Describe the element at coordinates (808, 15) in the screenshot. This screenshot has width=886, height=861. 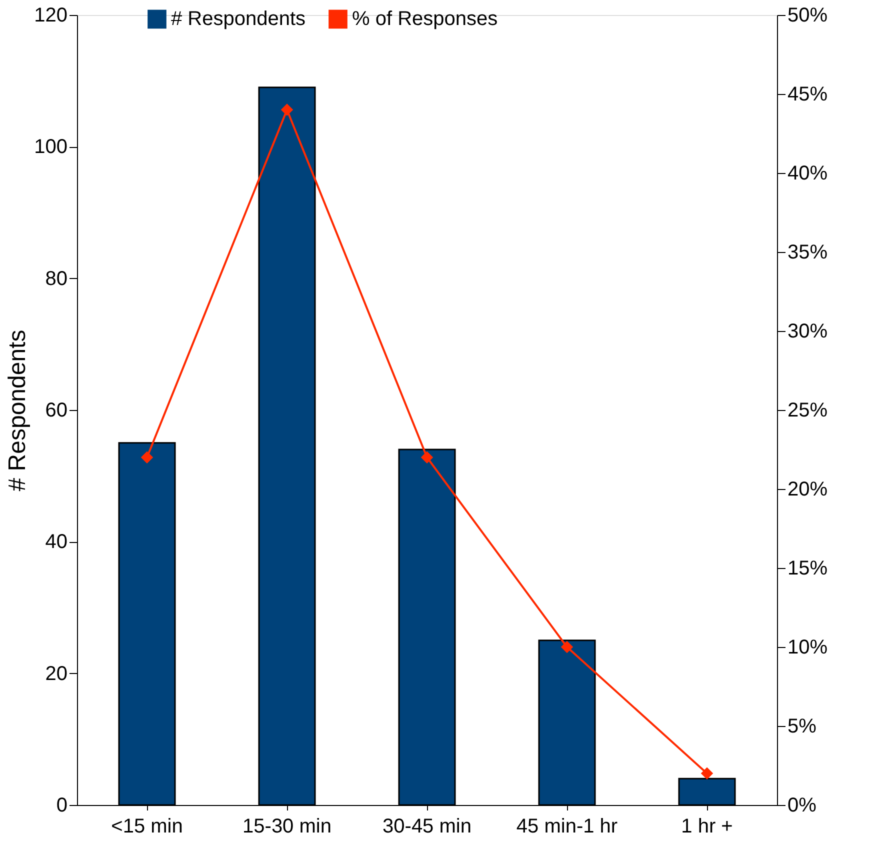
I see `y2-tick-label: 50%` at that location.